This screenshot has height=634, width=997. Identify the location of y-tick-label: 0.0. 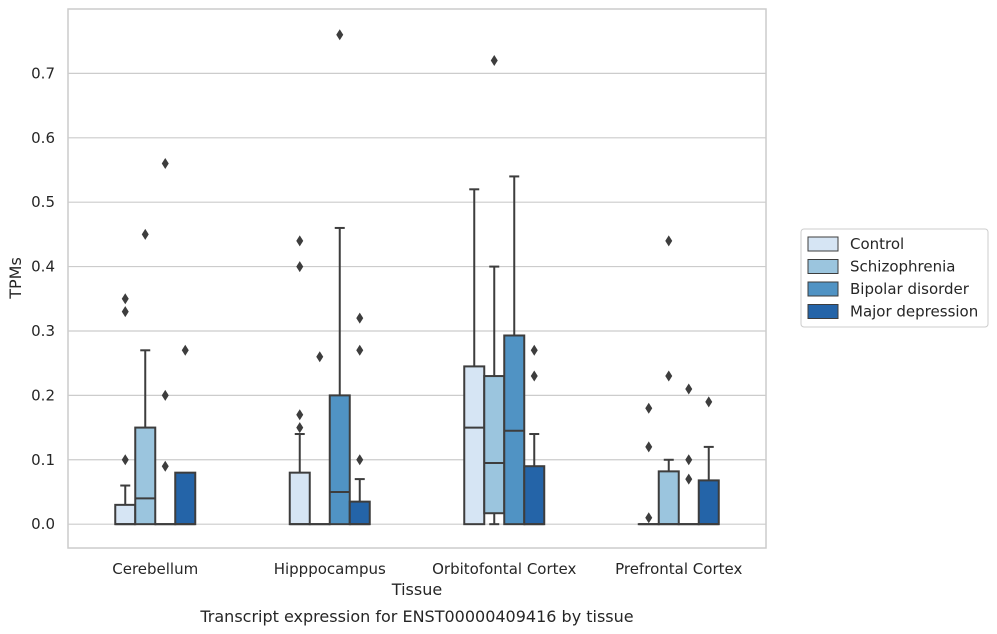
(43, 524).